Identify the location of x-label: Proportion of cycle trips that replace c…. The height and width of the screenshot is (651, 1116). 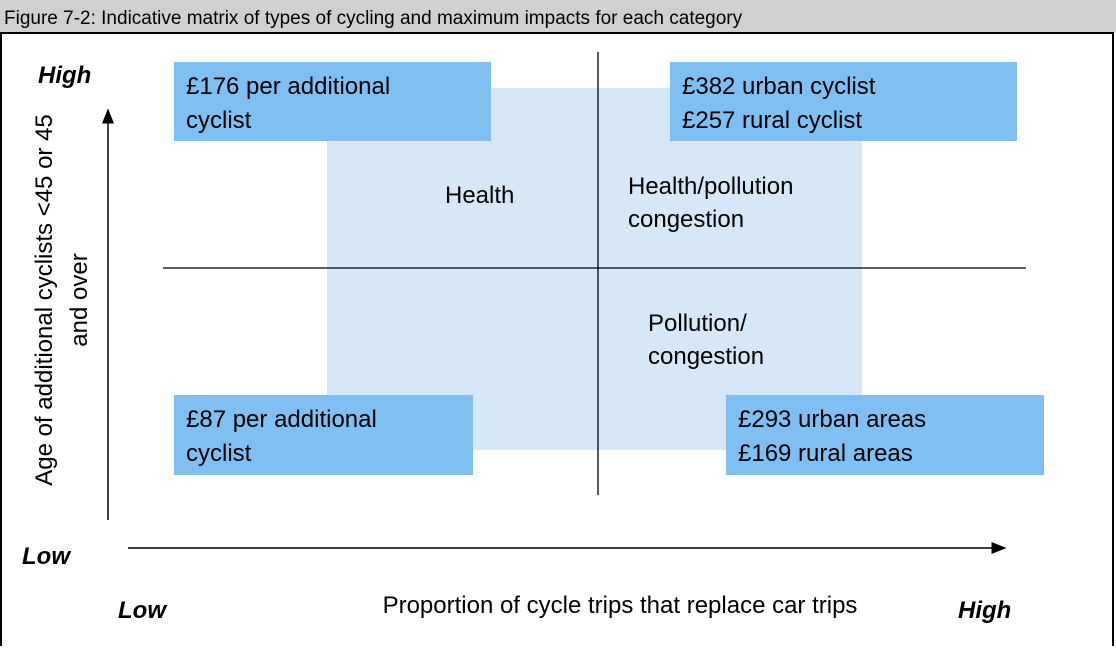
(620, 605).